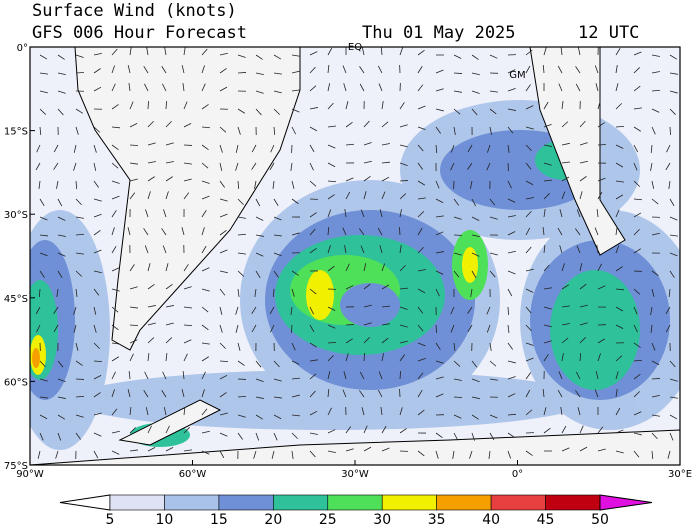  What do you see at coordinates (517, 474) in the screenshot?
I see `lon-label: 0°` at bounding box center [517, 474].